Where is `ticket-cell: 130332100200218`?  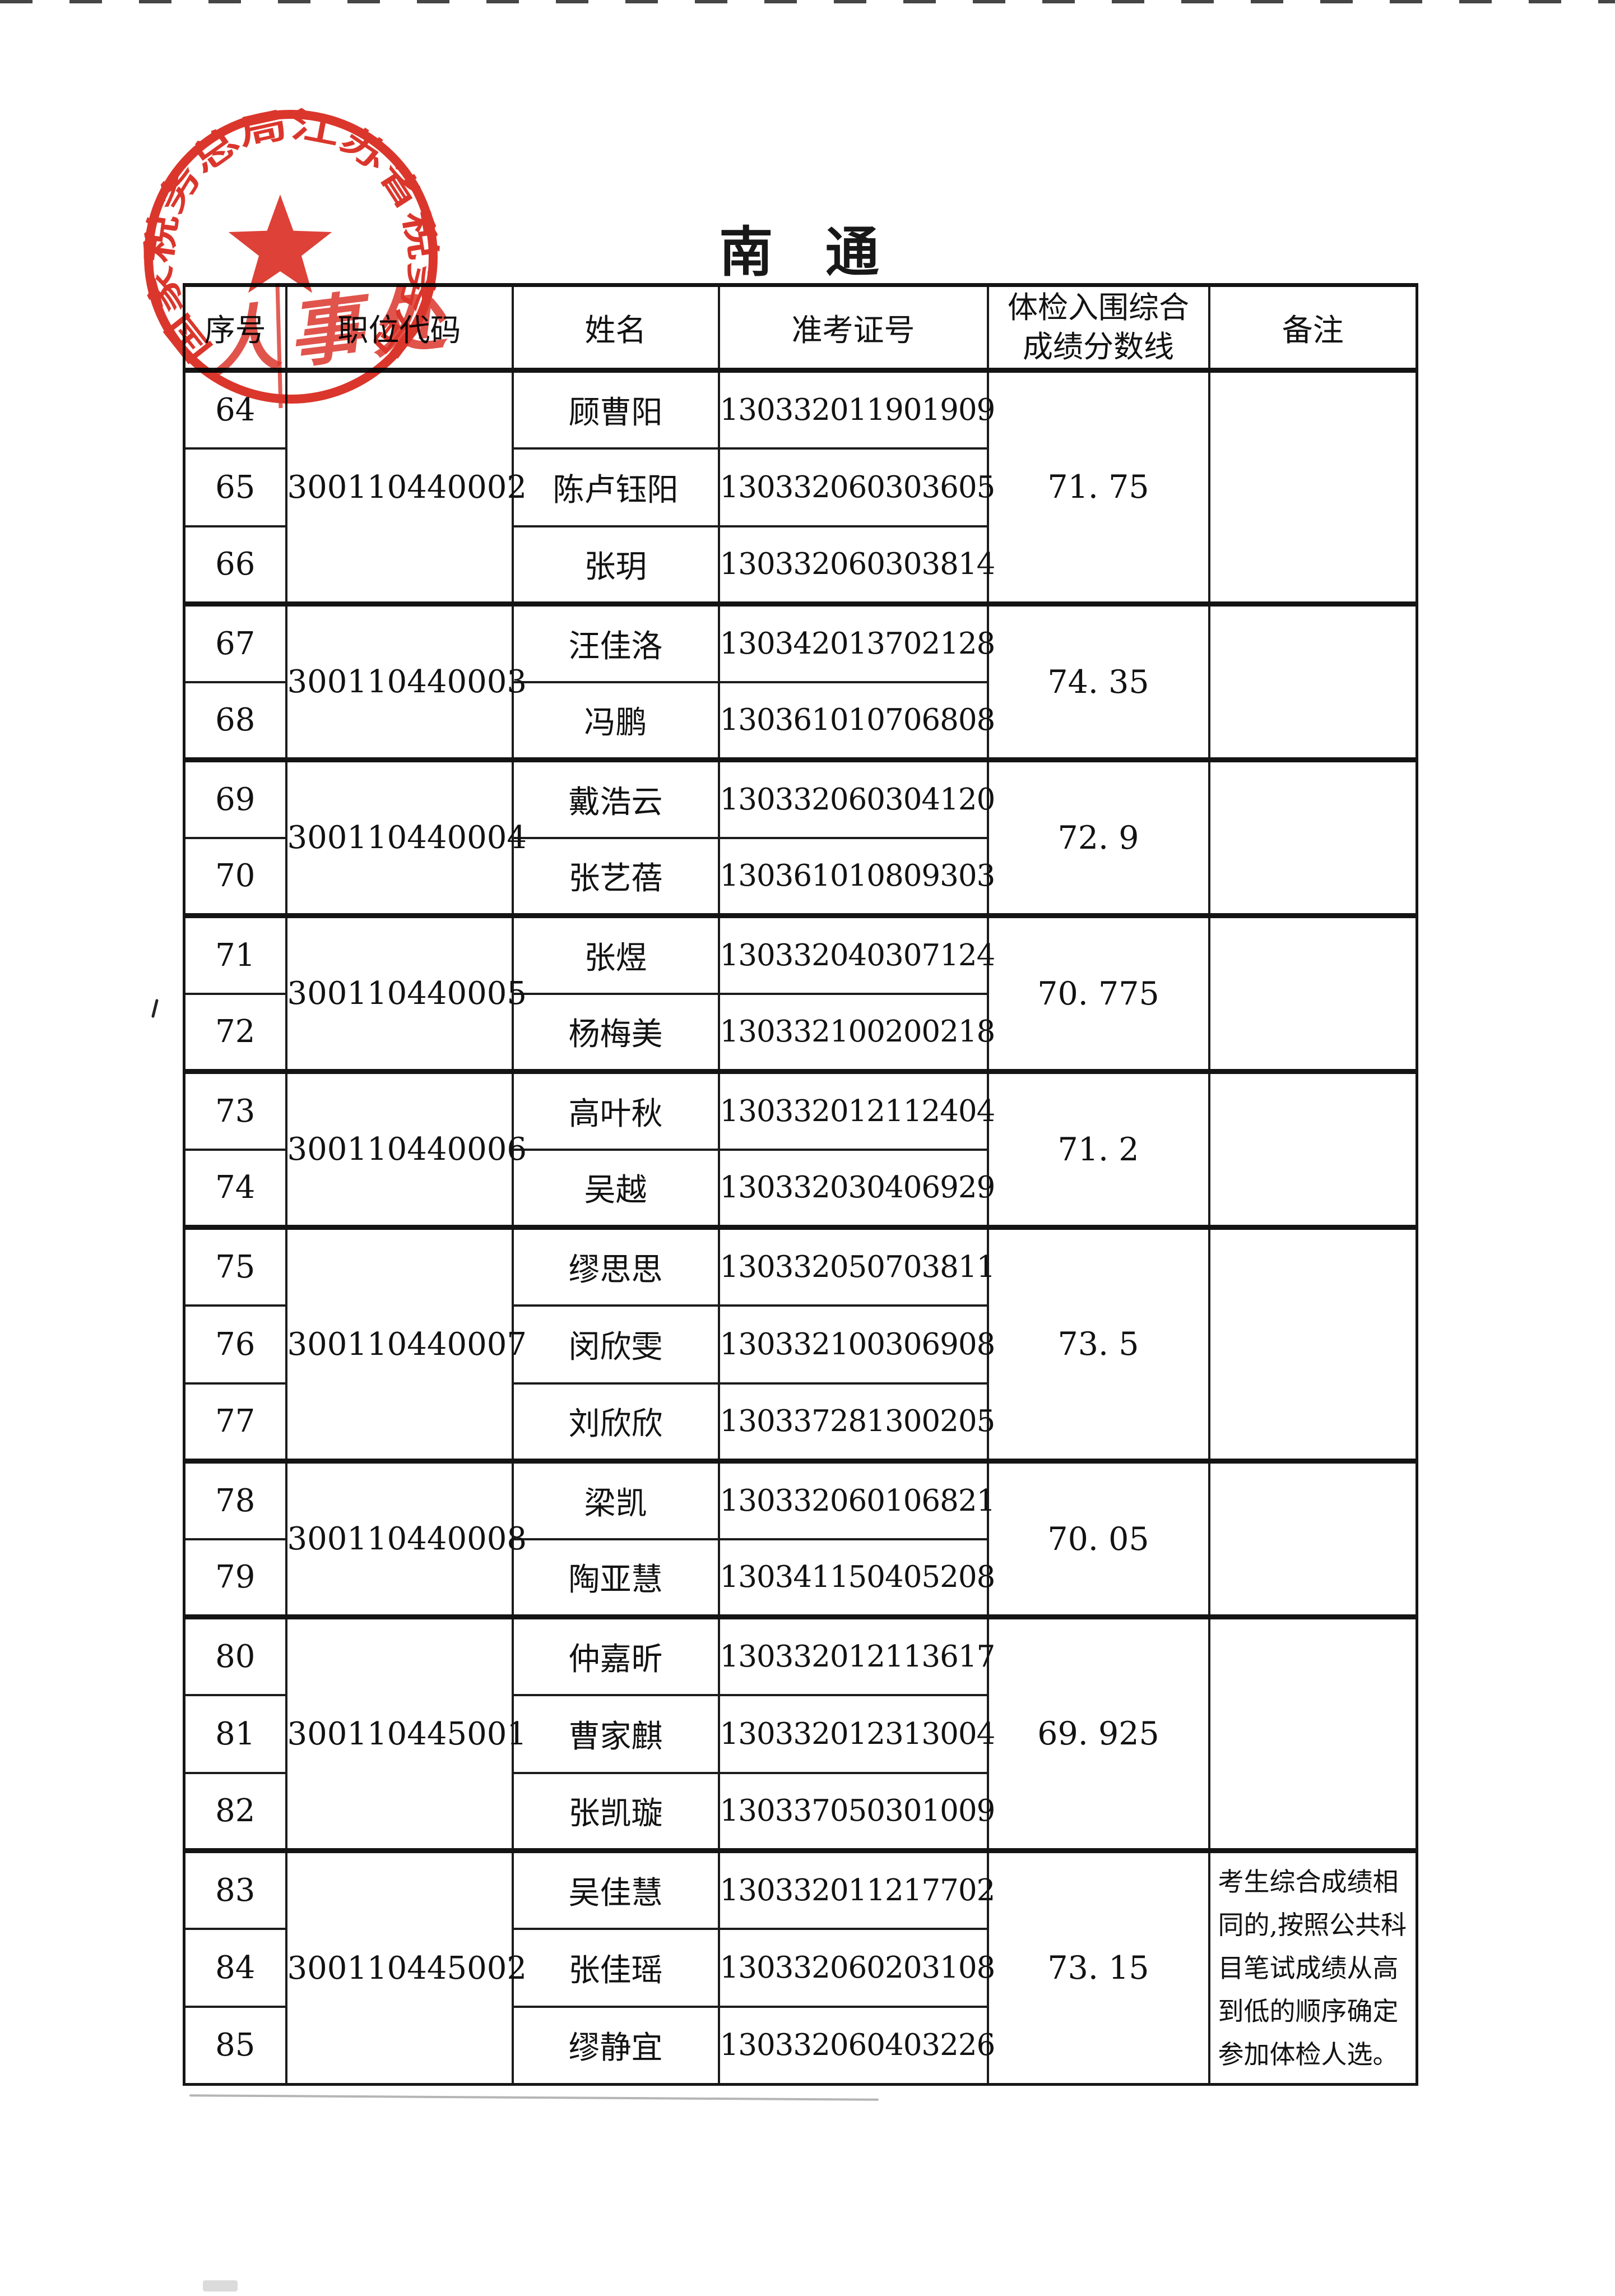 ticket-cell: 130332100200218 is located at coordinates (856, 1032).